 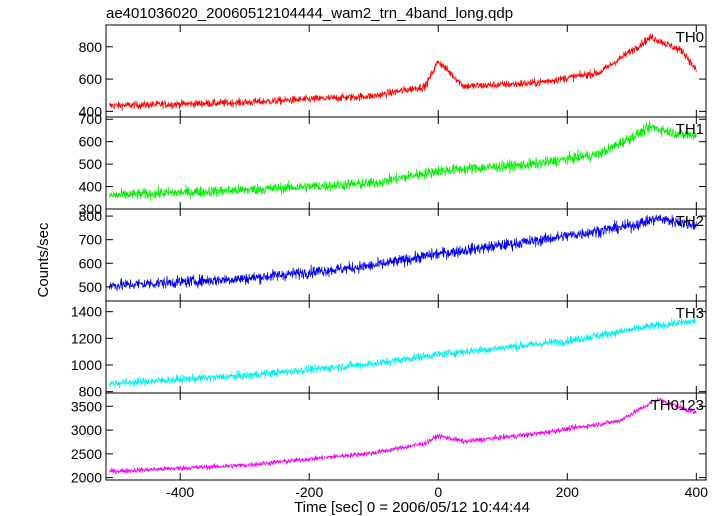 What do you see at coordinates (690, 37) in the screenshot?
I see `series-label-th0: TH0` at bounding box center [690, 37].